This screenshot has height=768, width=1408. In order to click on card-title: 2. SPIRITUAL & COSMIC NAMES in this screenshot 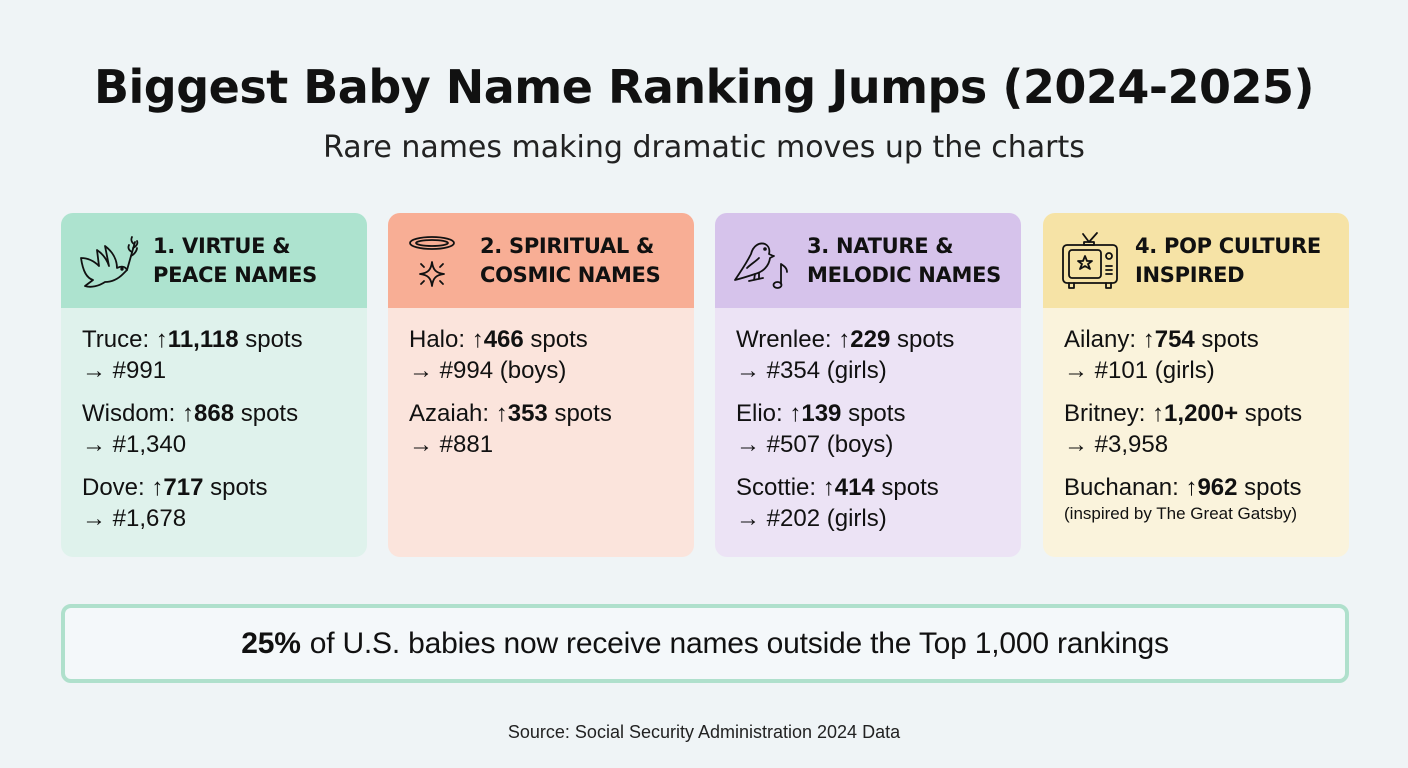, I will do `click(570, 260)`.